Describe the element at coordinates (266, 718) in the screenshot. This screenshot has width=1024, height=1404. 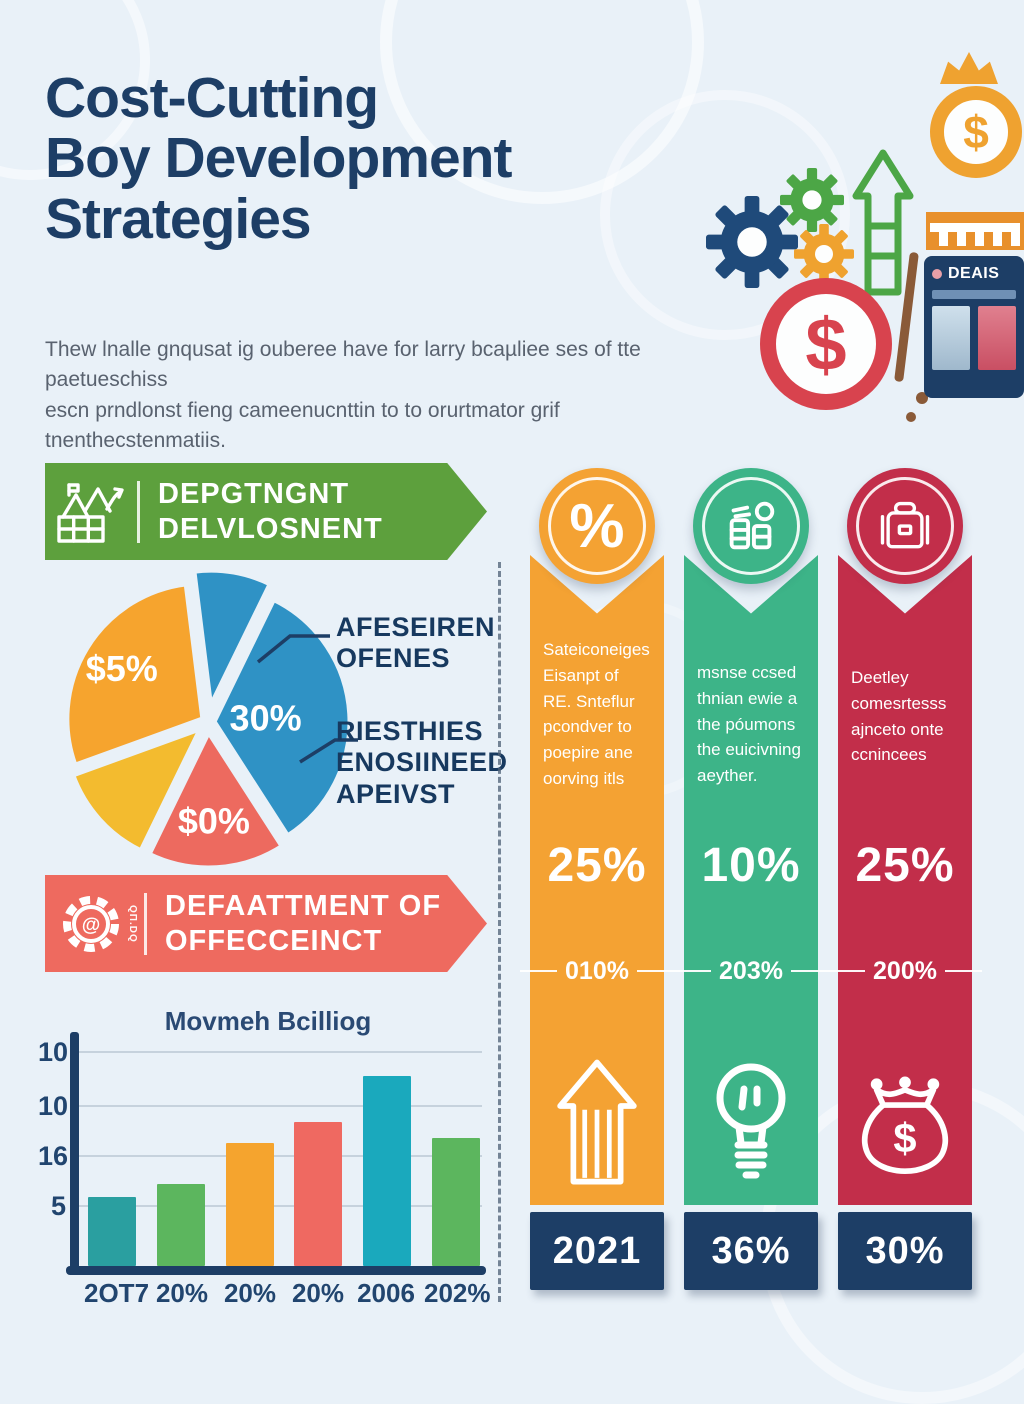
I see `pie-slice-label: 30%` at that location.